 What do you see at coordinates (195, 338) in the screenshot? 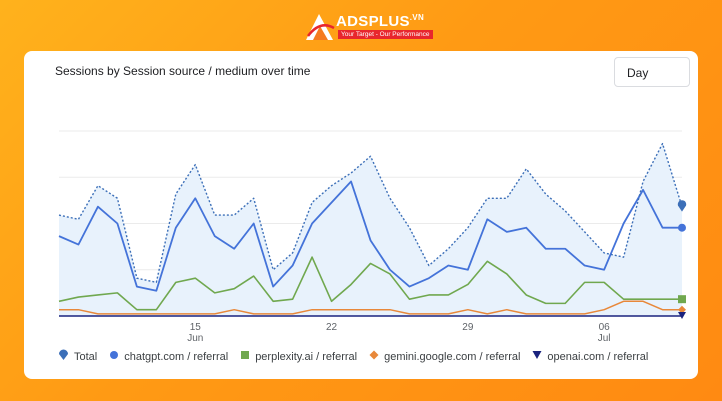
I see `x-tick-month: Jun` at bounding box center [195, 338].